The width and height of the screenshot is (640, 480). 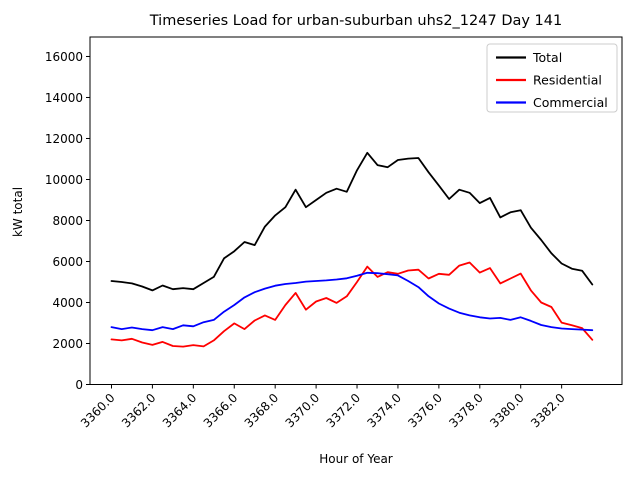 I want to click on y-axis-label: kW total, so click(x=18, y=212).